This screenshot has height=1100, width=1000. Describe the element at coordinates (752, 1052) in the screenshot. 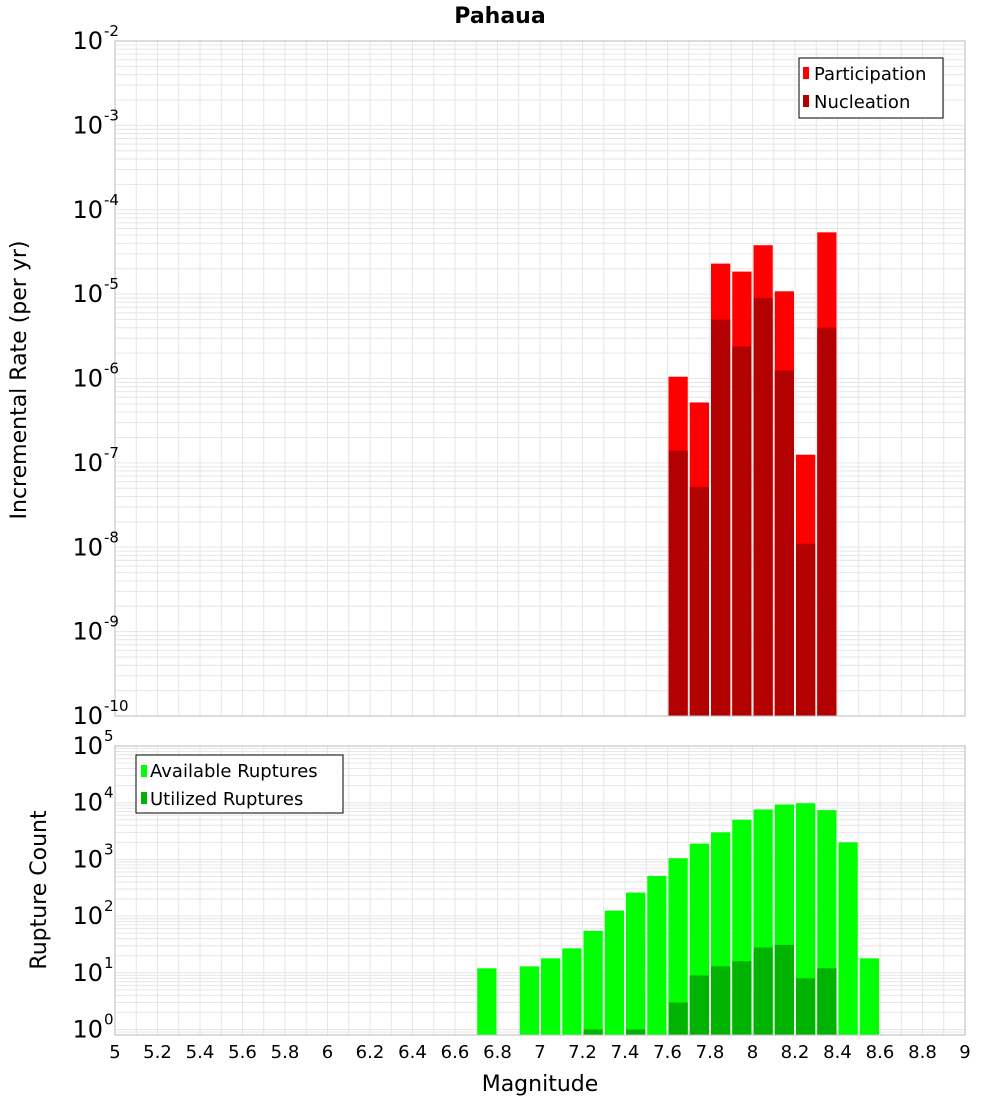

I see `x-tick-label-8: 8` at that location.